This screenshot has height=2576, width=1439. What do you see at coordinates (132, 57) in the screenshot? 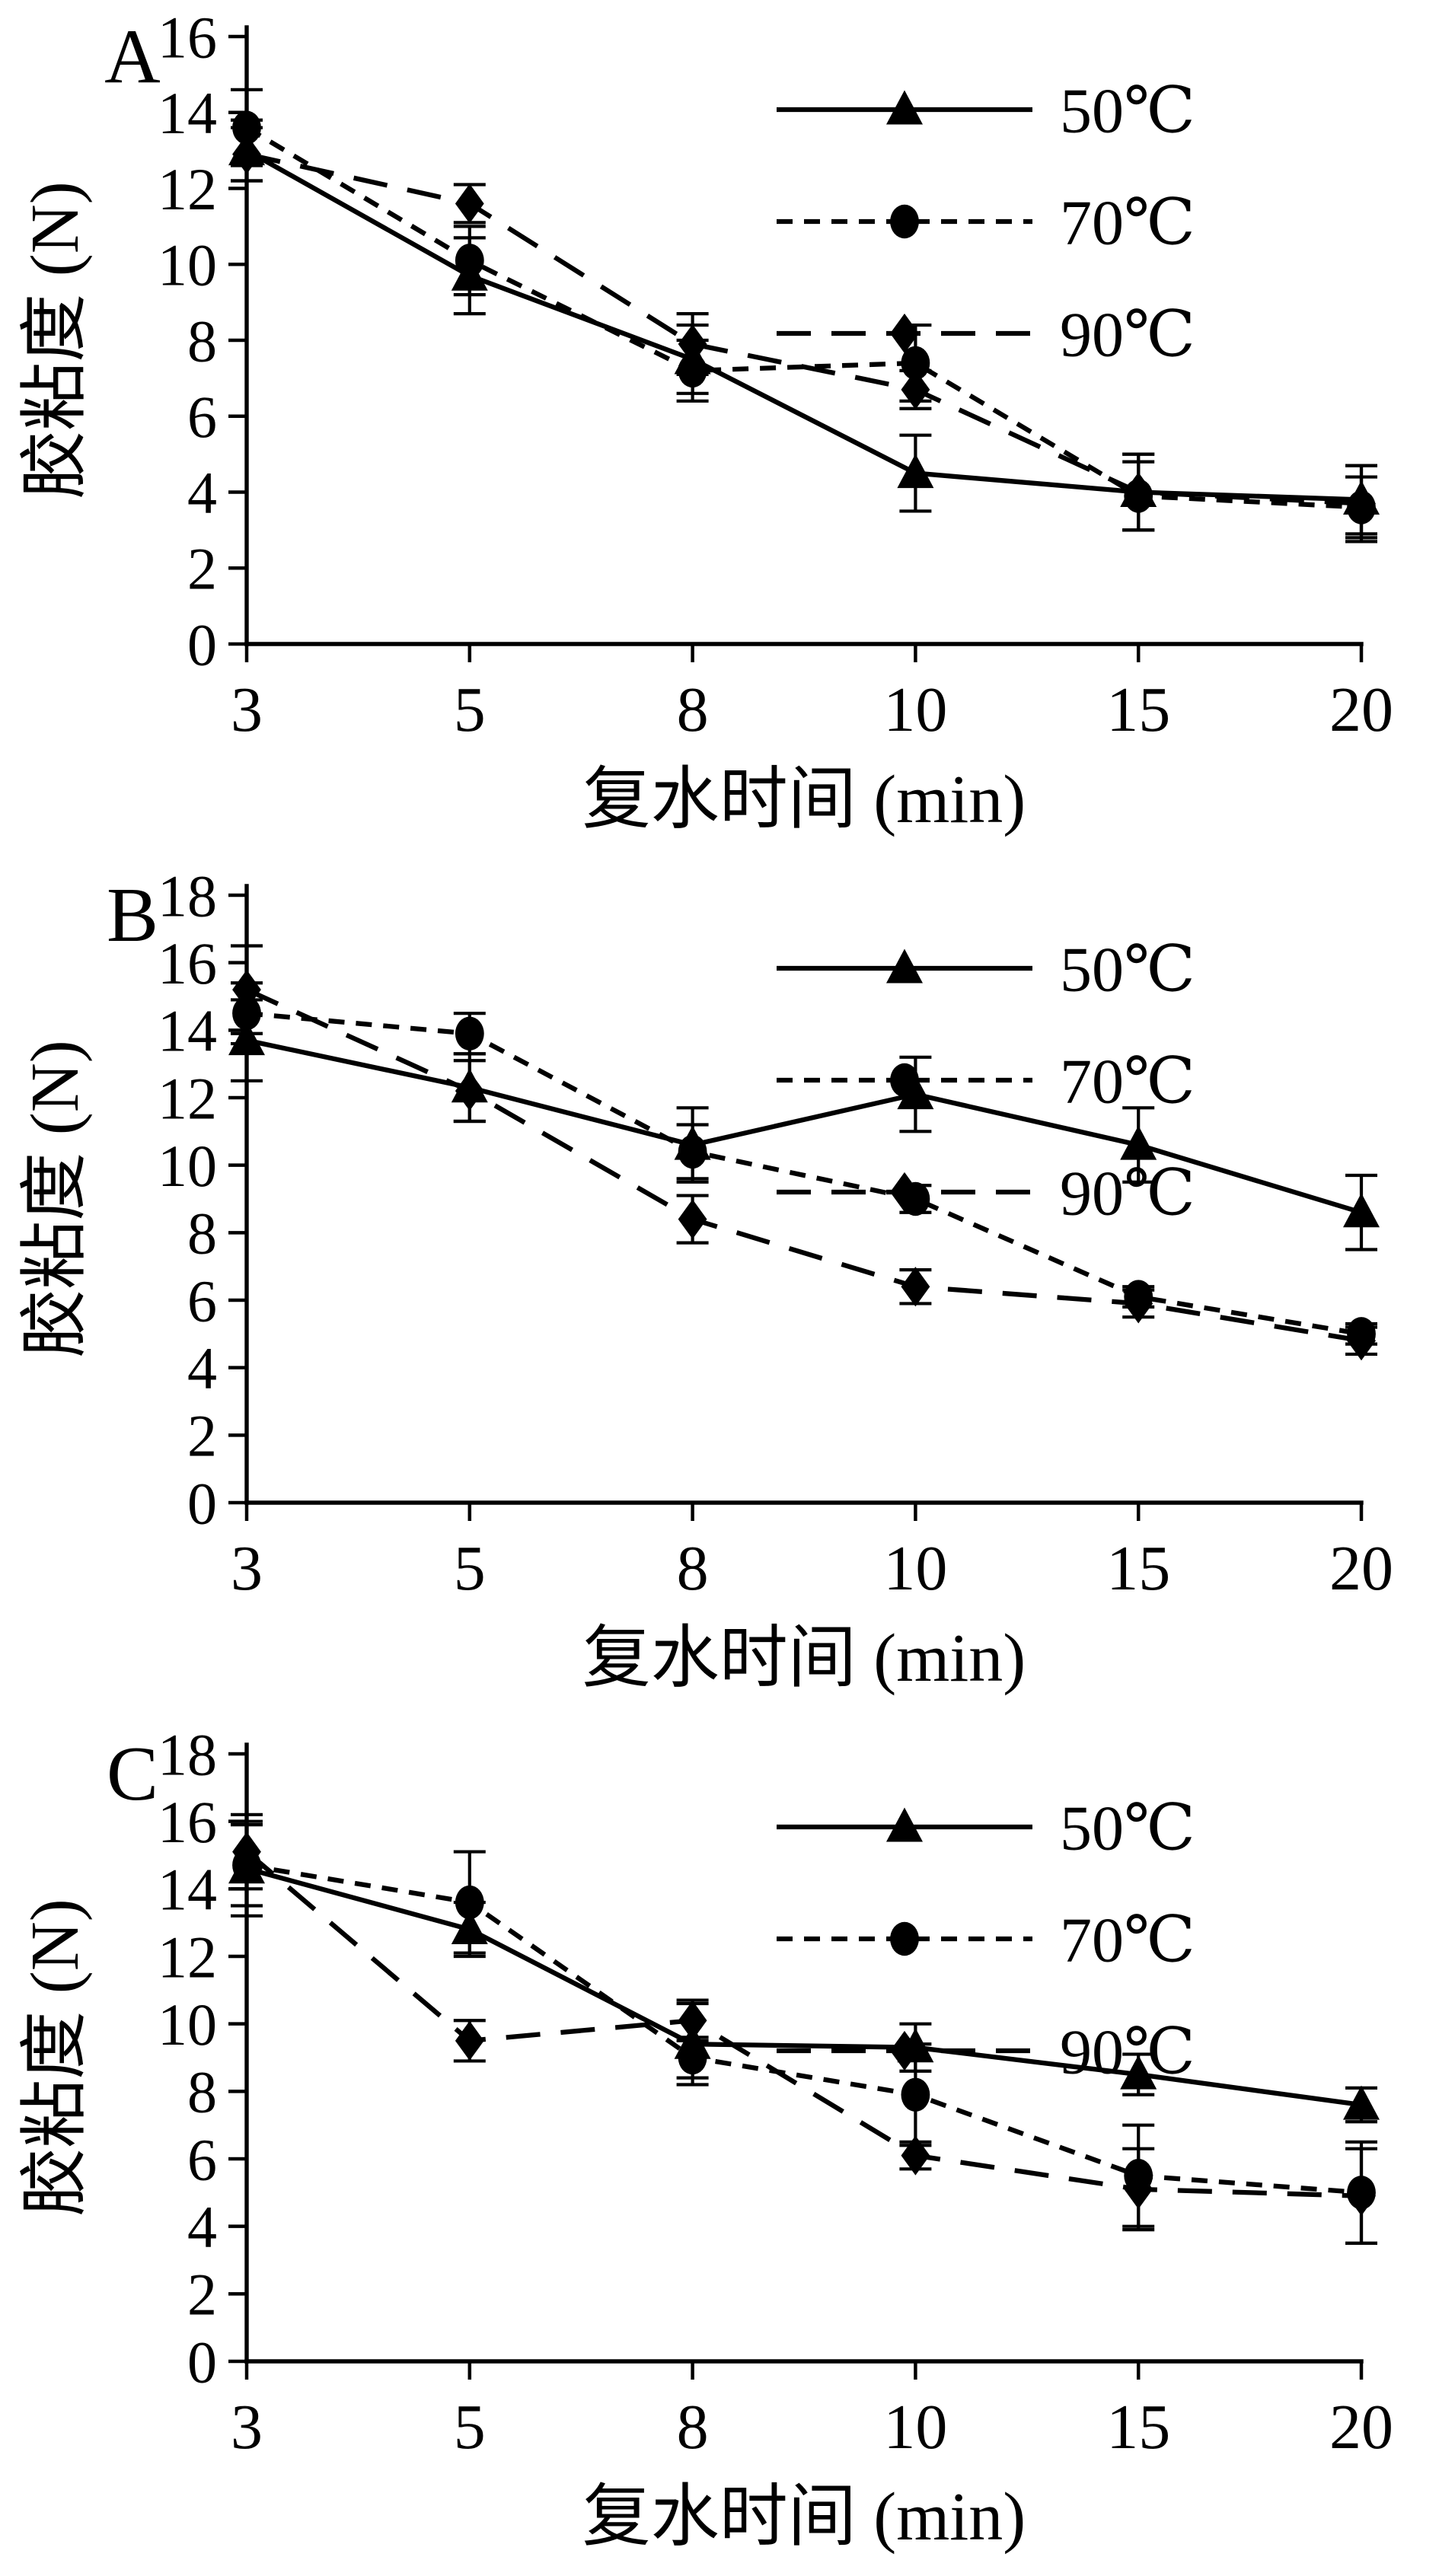
I see `panel-letter: A` at bounding box center [132, 57].